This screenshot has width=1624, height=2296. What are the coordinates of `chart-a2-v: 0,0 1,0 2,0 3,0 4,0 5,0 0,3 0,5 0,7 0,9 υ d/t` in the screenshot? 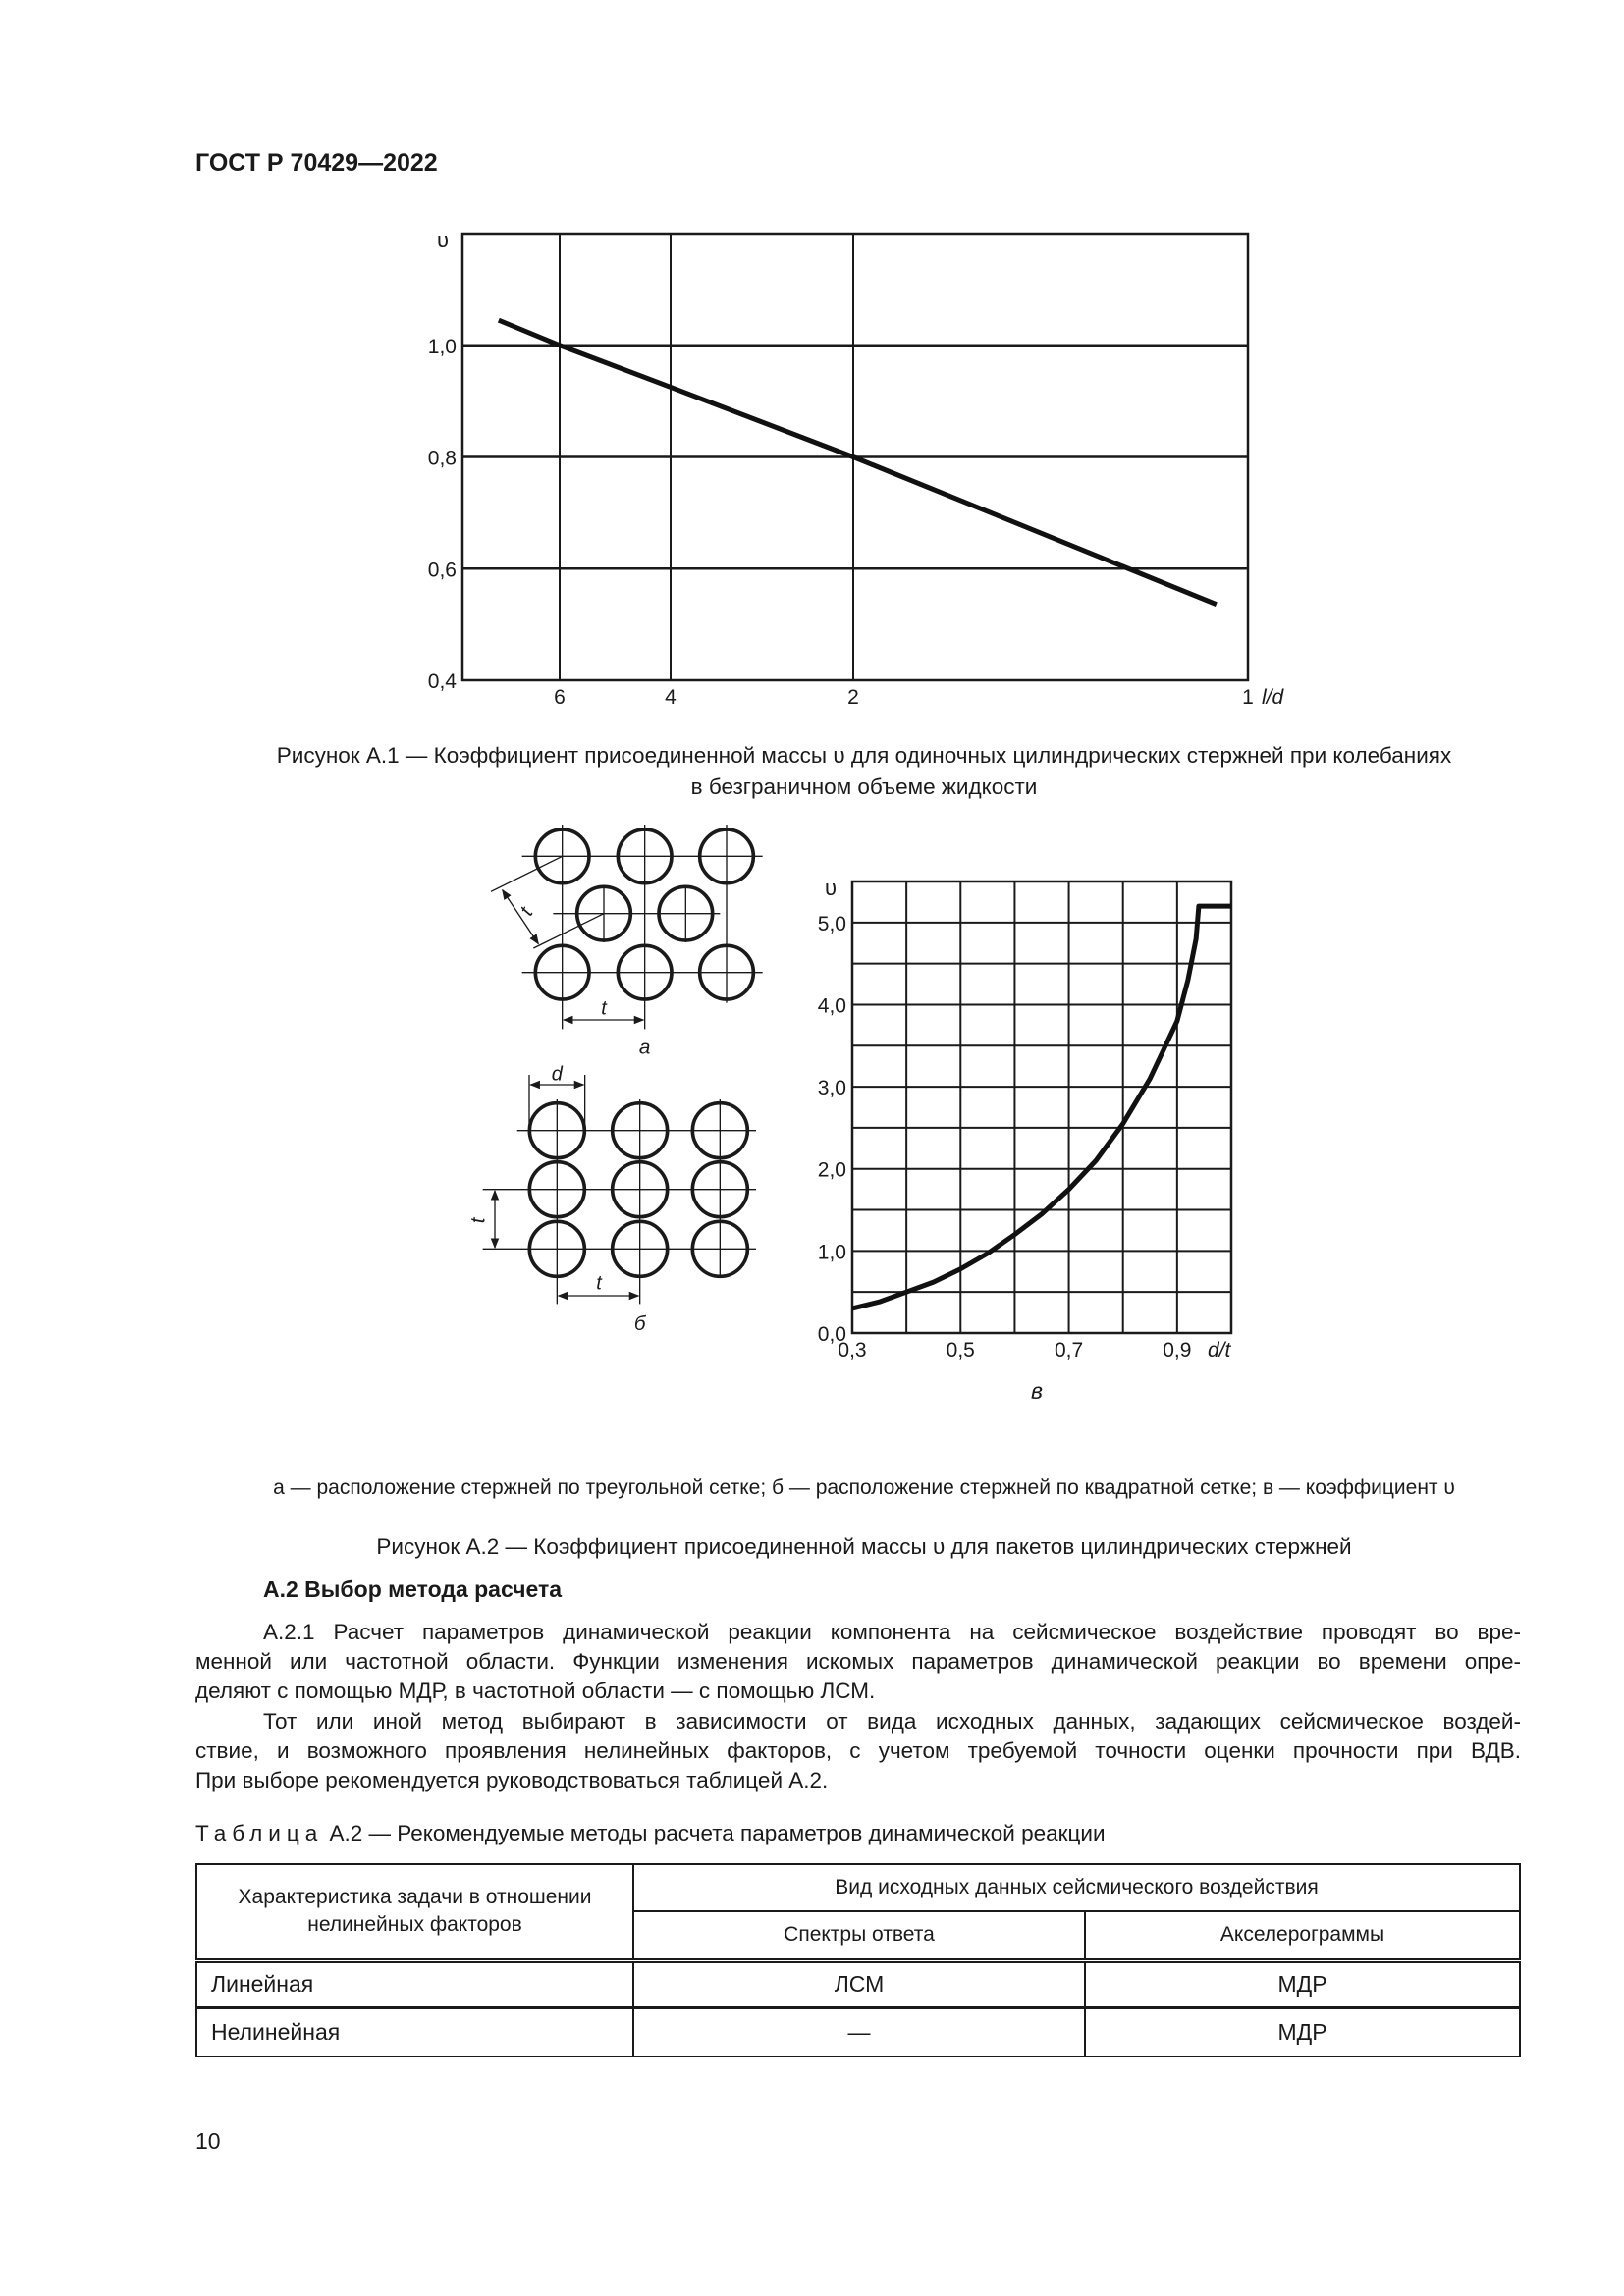 It's located at (1025, 1119).